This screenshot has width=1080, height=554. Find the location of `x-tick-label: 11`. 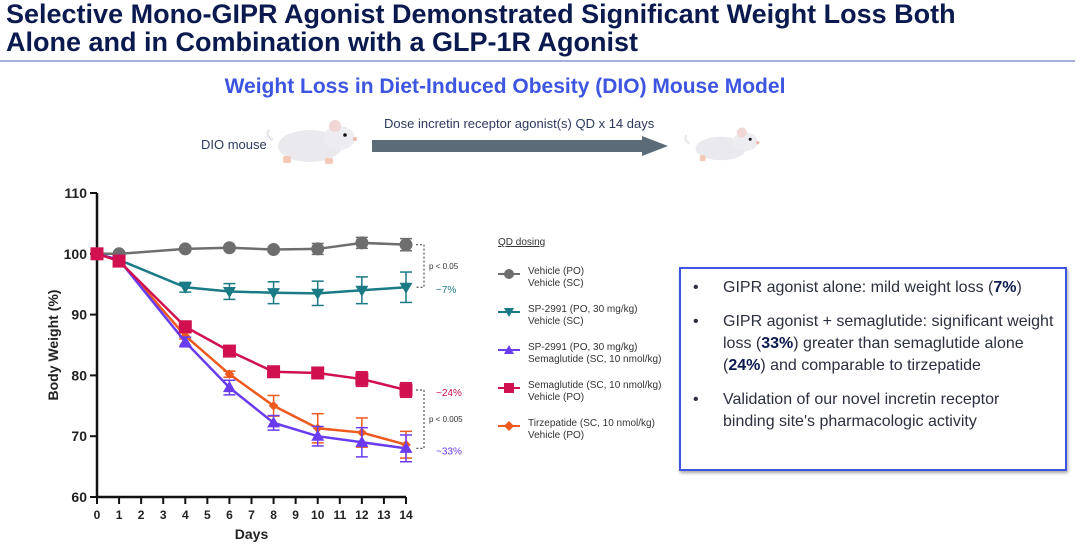

x-tick-label: 11 is located at coordinates (339, 515).